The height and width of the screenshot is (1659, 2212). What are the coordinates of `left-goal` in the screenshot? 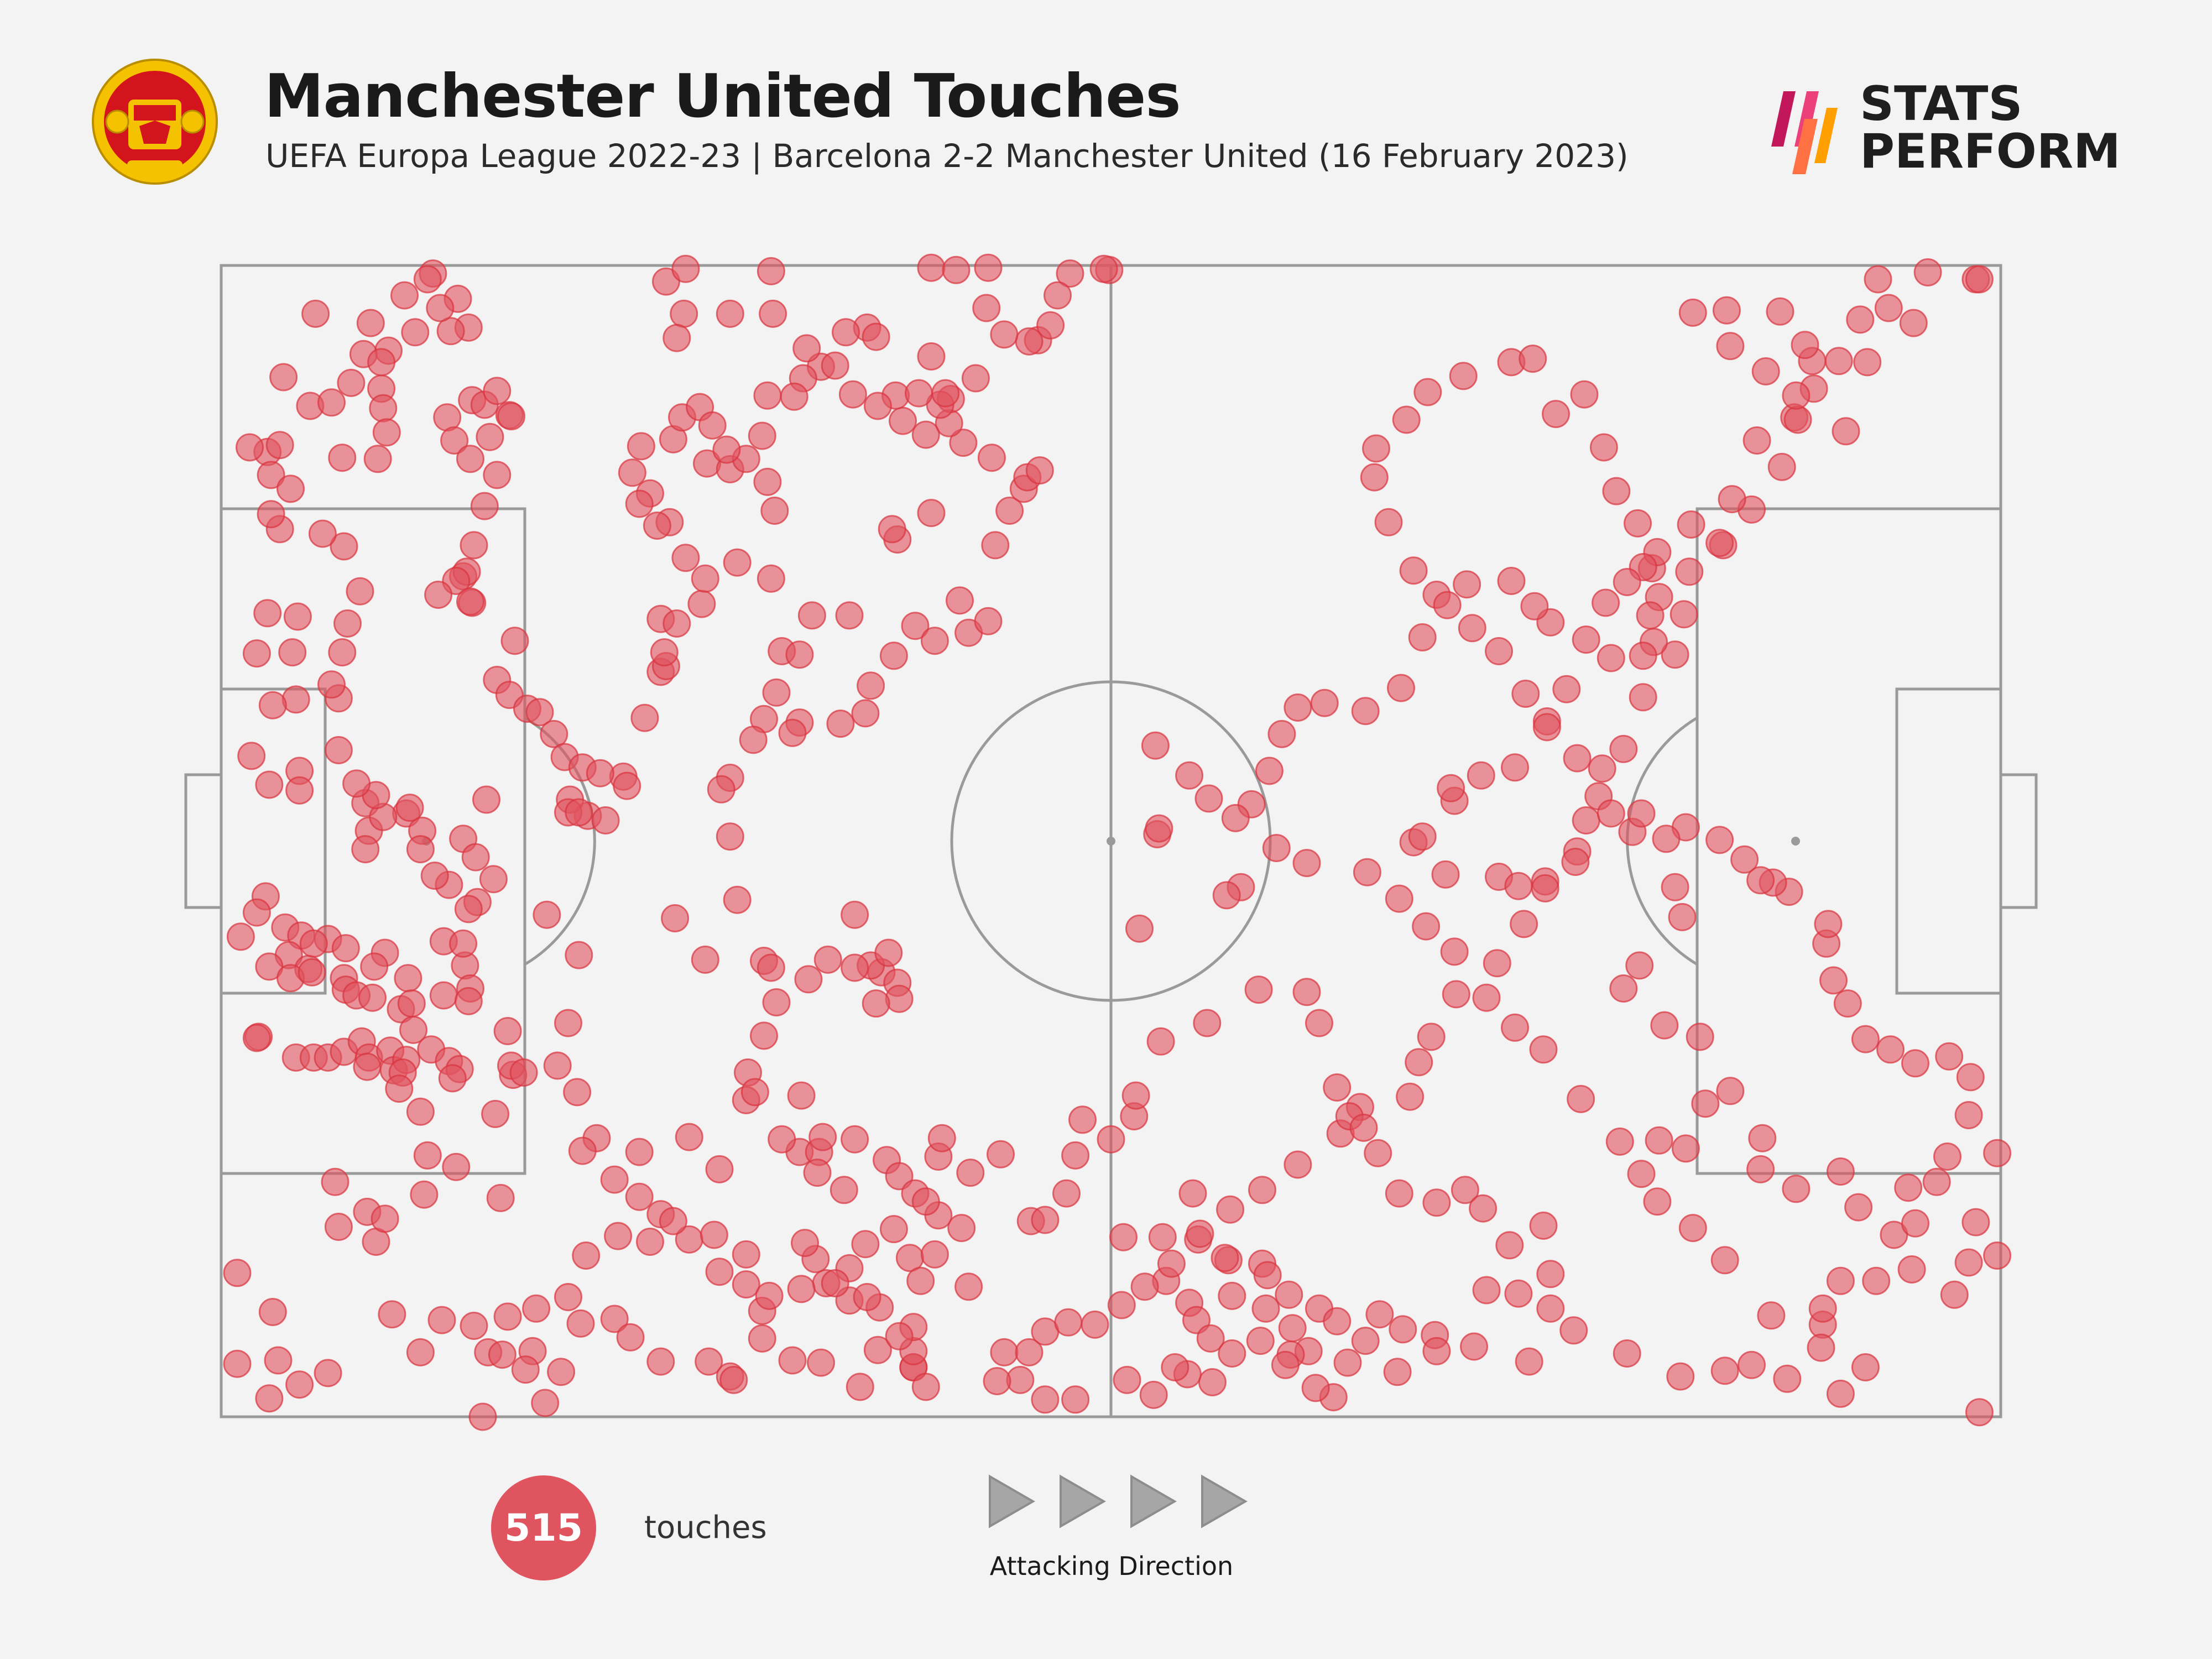 It's located at (204, 841).